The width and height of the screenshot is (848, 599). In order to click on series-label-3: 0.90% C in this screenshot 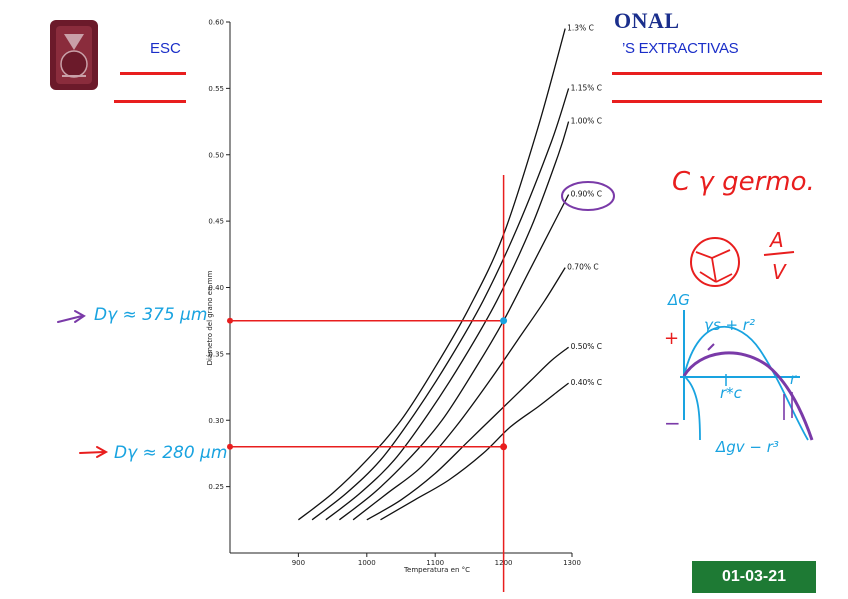, I will do `click(586, 194)`.